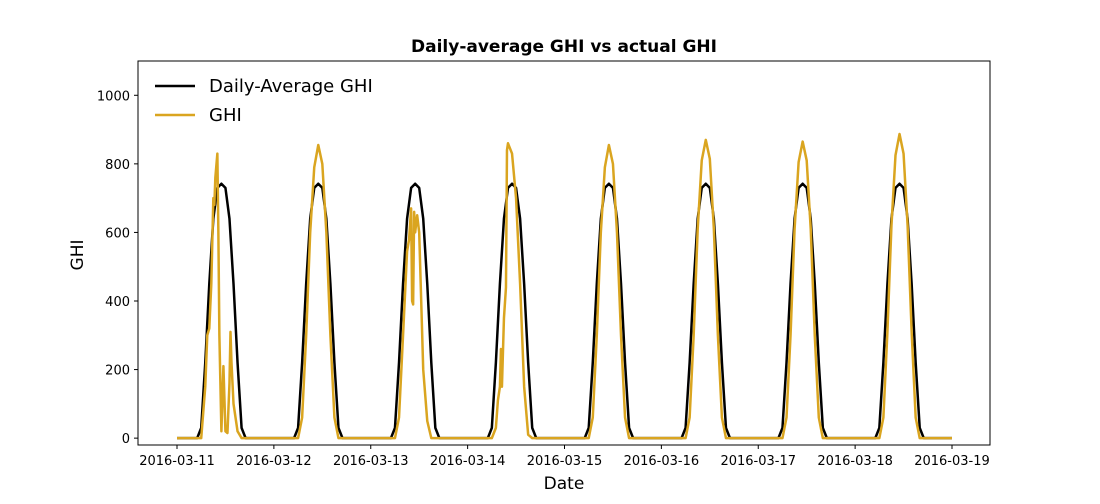  What do you see at coordinates (565, 461) in the screenshot?
I see `x-tick-label: 2016-03-15` at bounding box center [565, 461].